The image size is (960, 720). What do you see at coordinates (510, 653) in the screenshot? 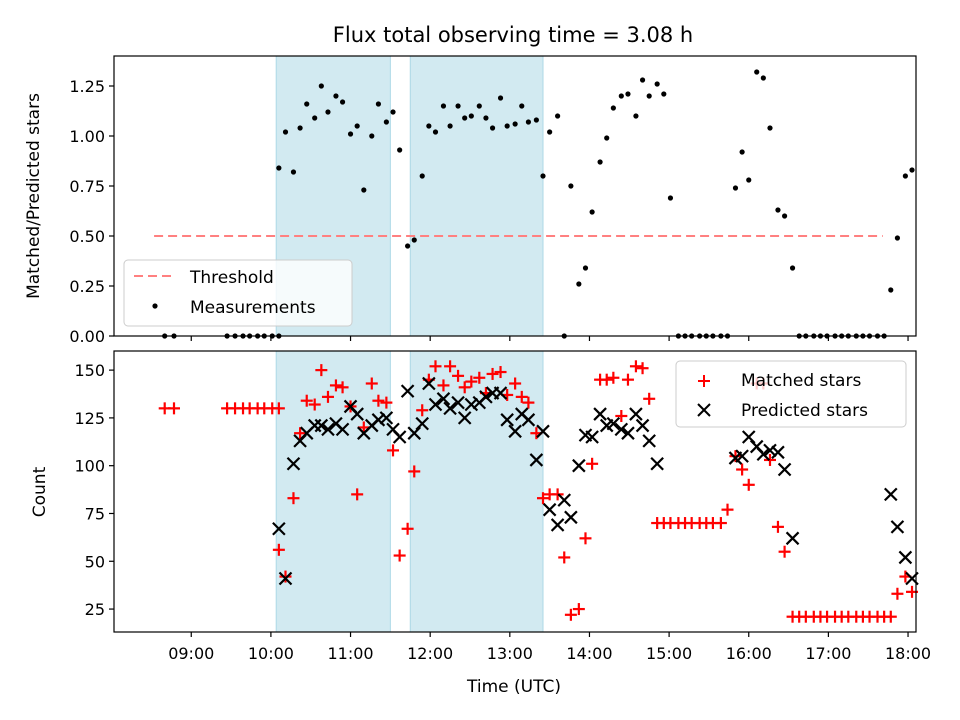
I see `x-tick-label: 13:00` at bounding box center [510, 653].